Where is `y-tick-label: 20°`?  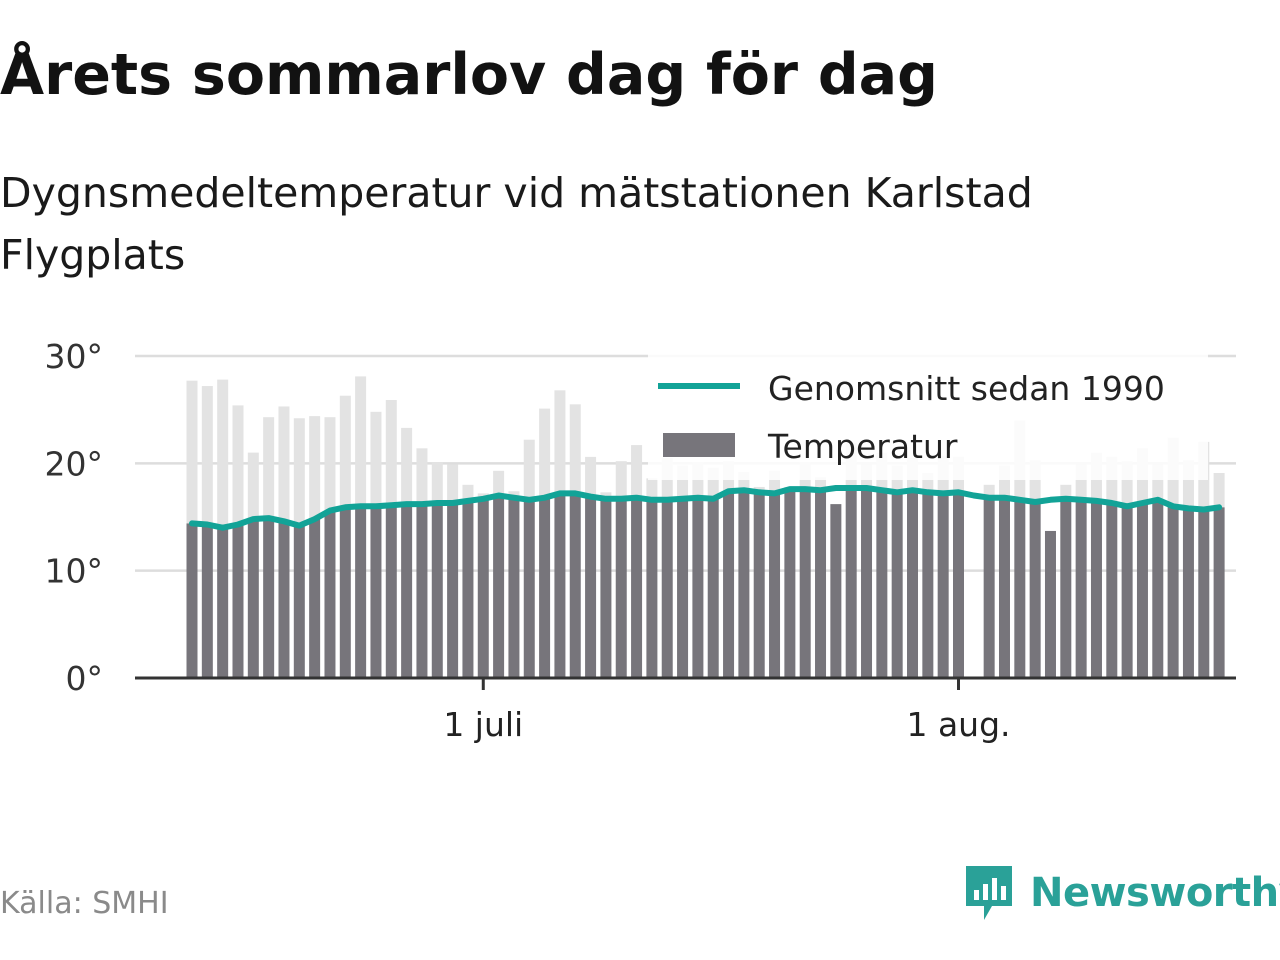 y-tick-label: 20° is located at coordinates (74, 463).